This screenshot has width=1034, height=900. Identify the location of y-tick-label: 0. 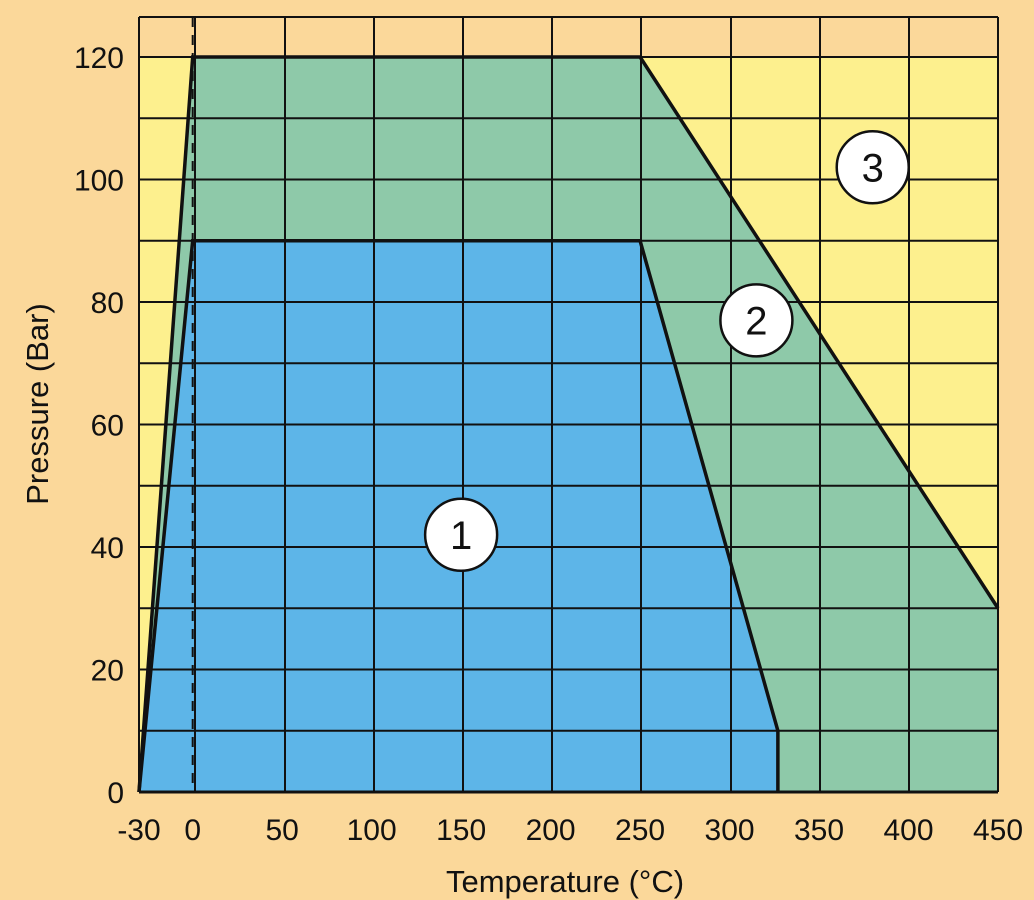
(115, 793).